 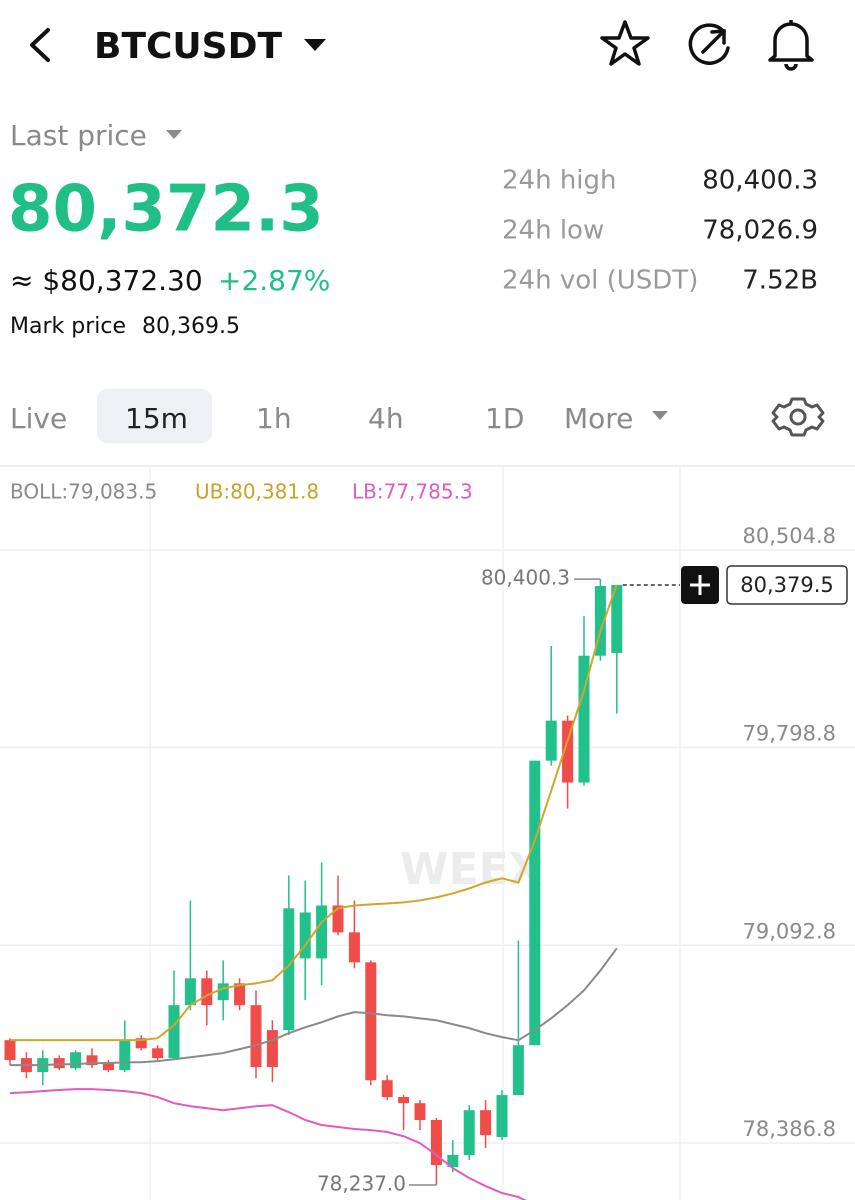 I want to click on back-button, so click(x=40, y=45).